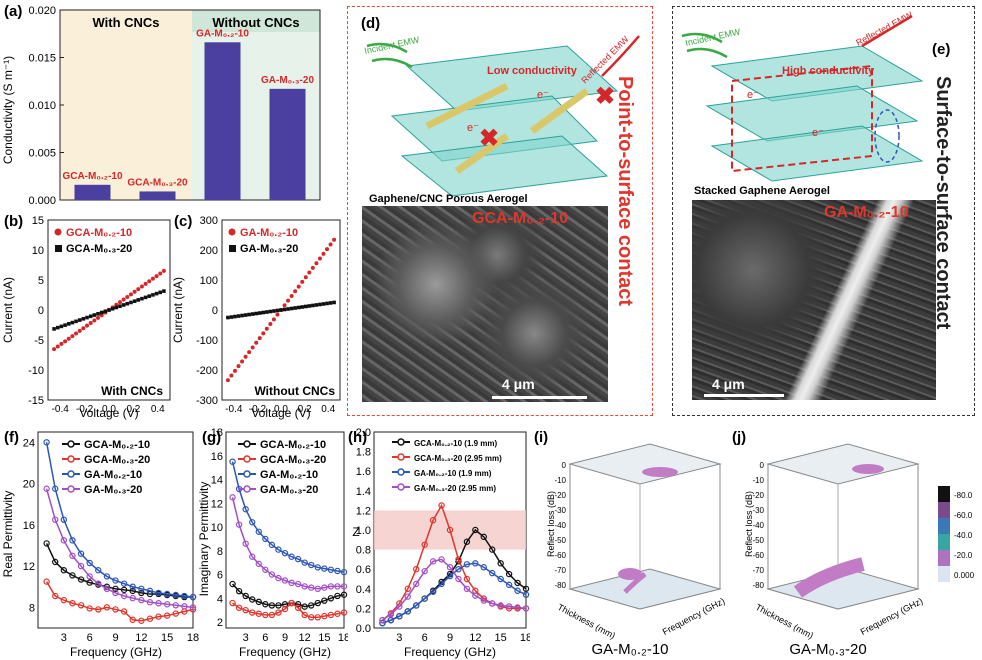 The width and height of the screenshot is (982, 660). What do you see at coordinates (560, 480) in the screenshot?
I see `z-tick-label: -10` at bounding box center [560, 480].